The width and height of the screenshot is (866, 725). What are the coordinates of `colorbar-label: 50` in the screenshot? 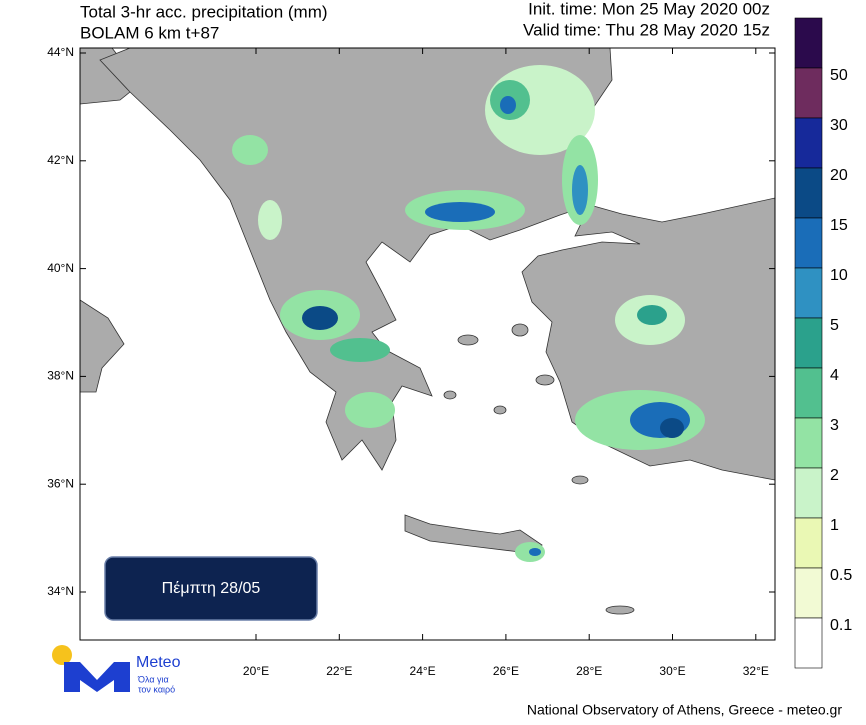 It's located at (839, 75).